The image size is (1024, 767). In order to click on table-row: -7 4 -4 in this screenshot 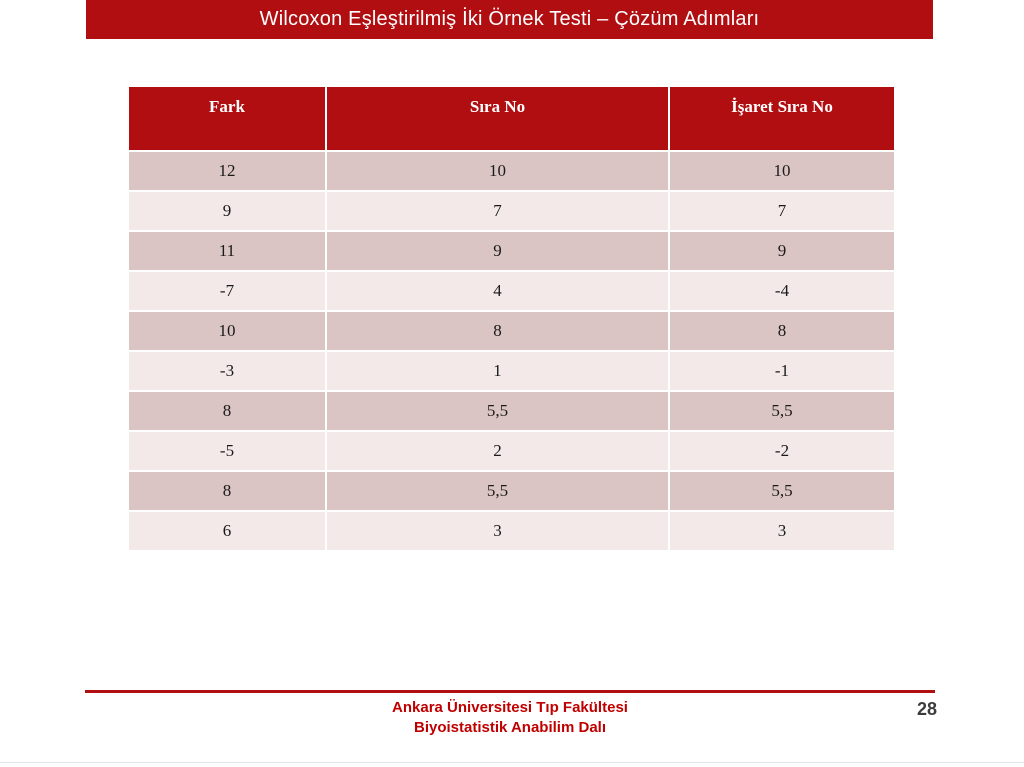, I will do `click(511, 291)`.